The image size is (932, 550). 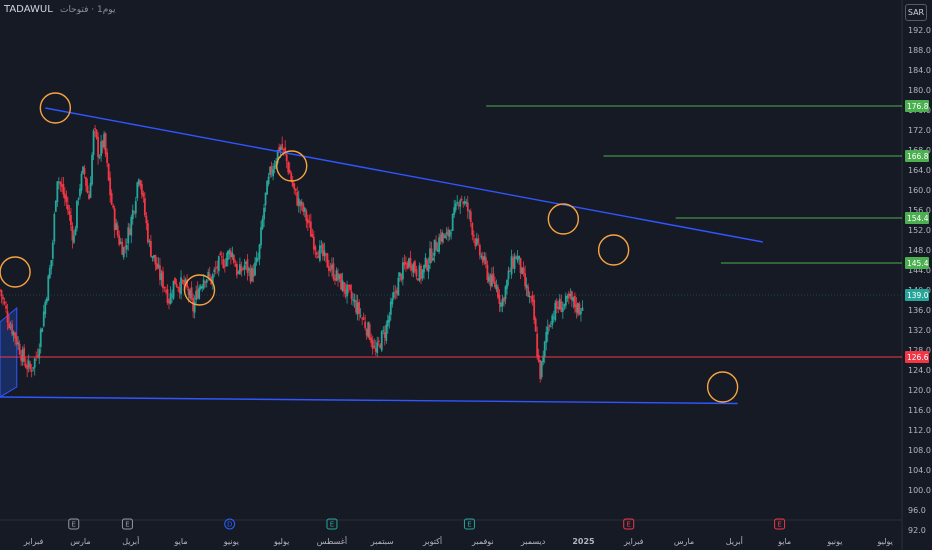 I want to click on last-price-tag, so click(x=917, y=295).